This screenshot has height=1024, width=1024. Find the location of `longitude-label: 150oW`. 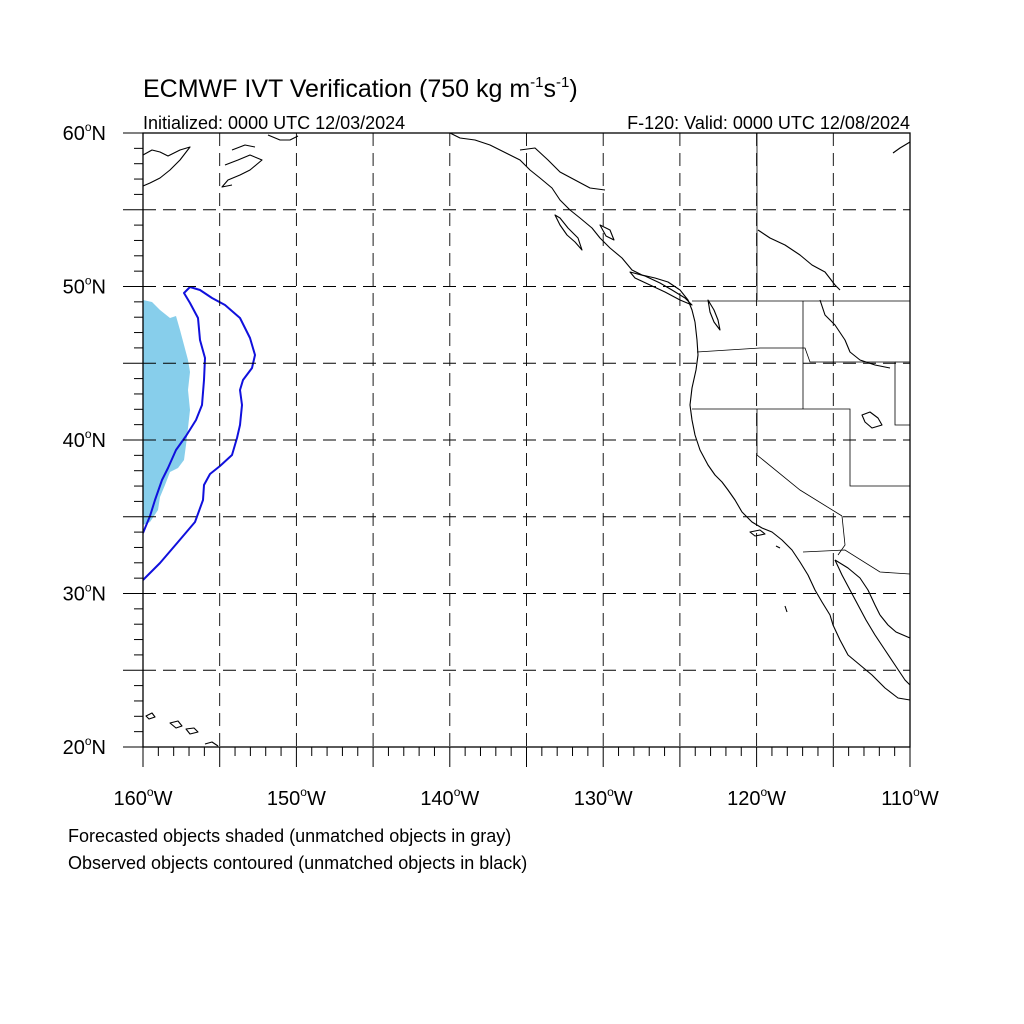

longitude-label: 150oW is located at coordinates (296, 797).